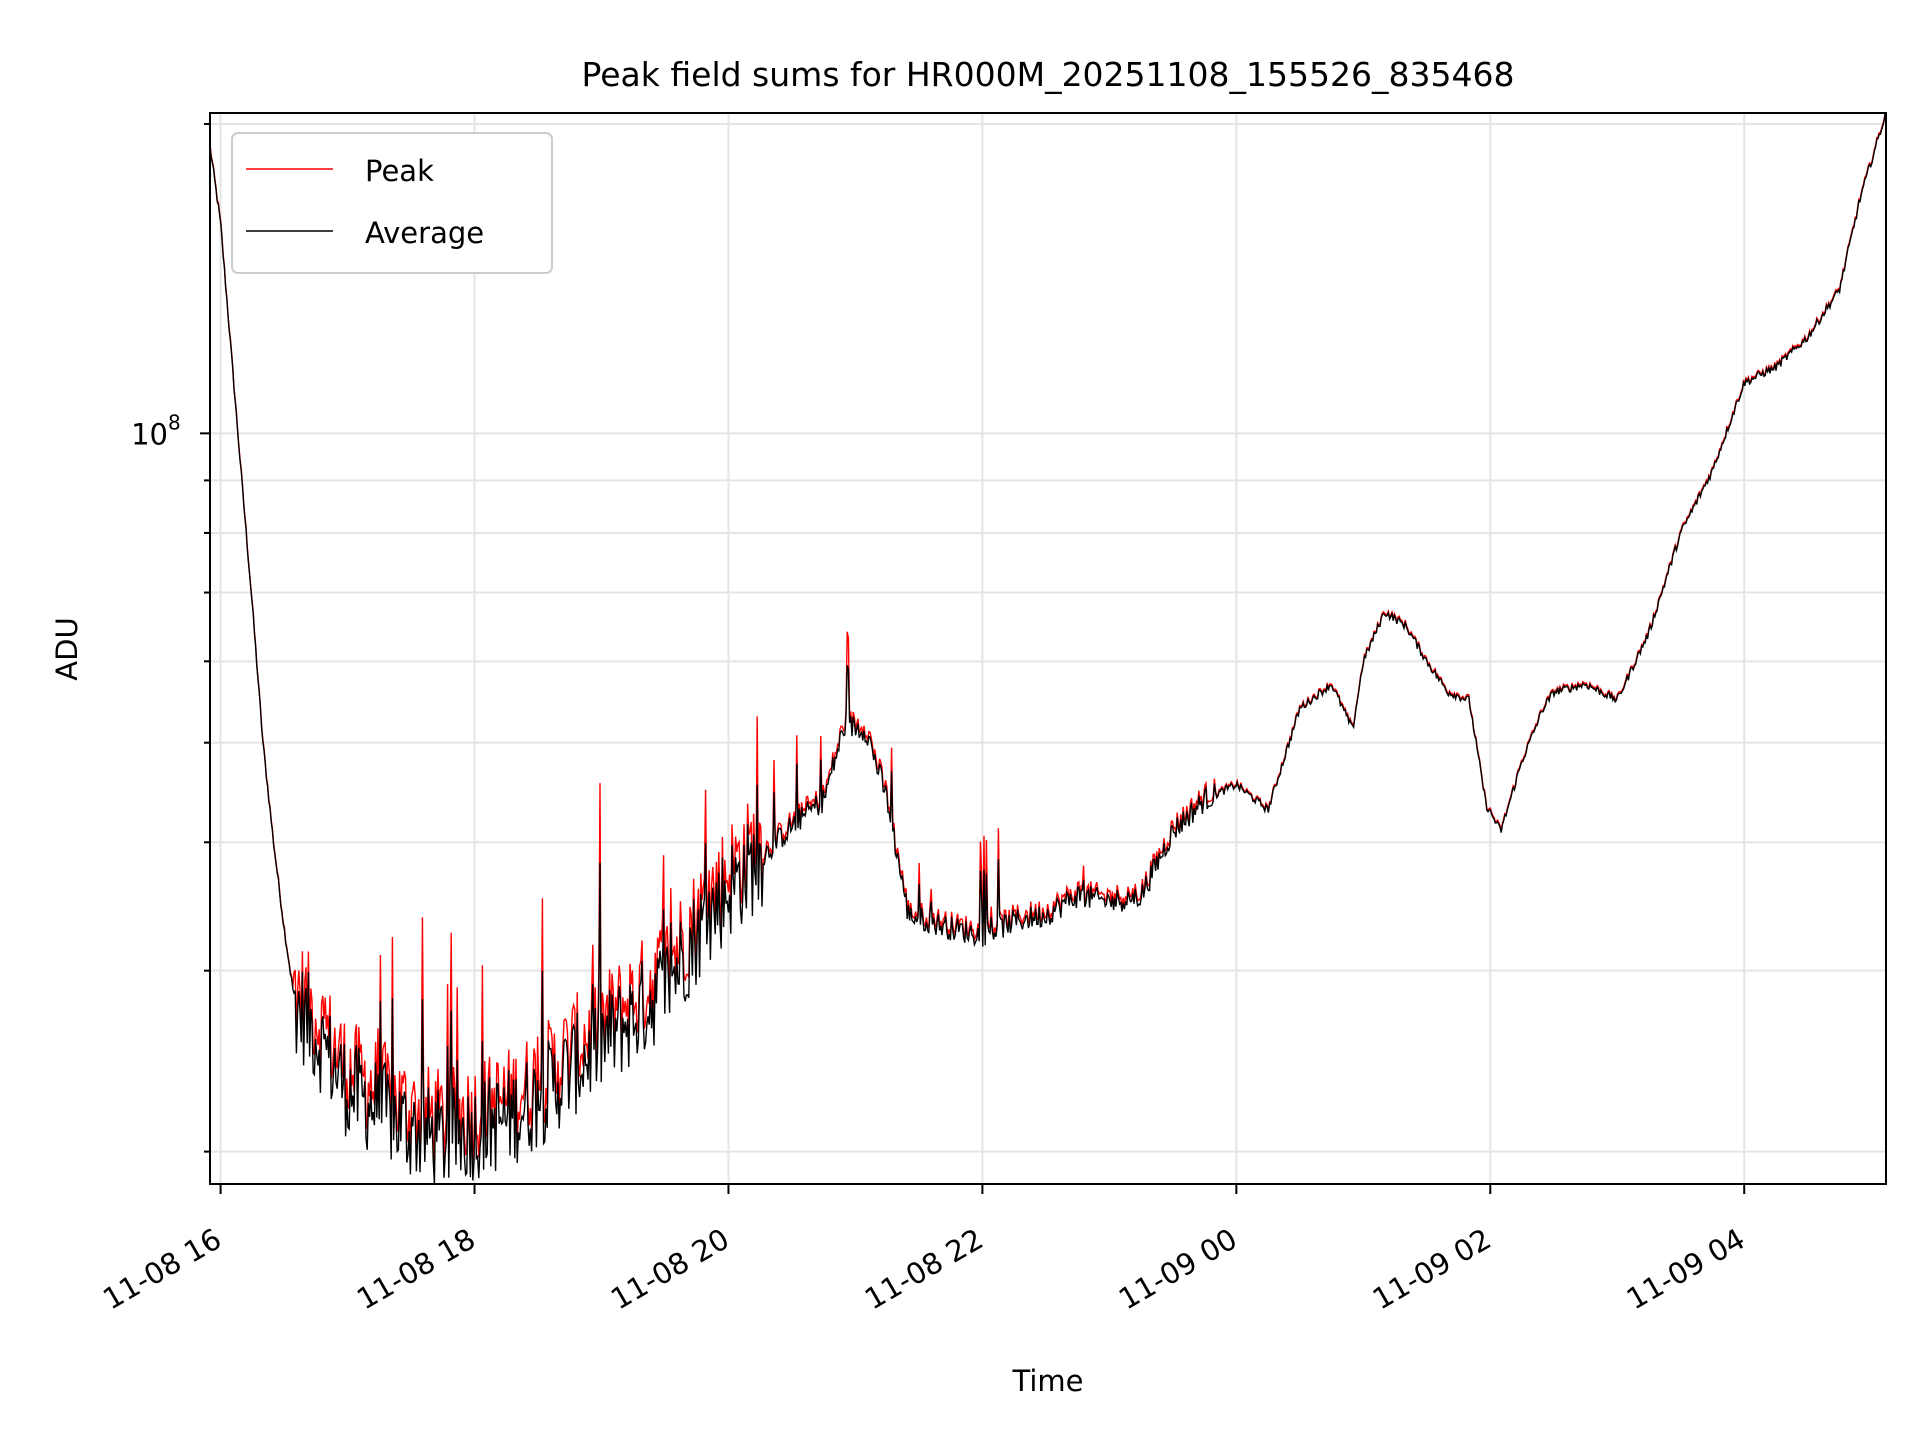  What do you see at coordinates (424, 233) in the screenshot?
I see `legend-label-average: Average` at bounding box center [424, 233].